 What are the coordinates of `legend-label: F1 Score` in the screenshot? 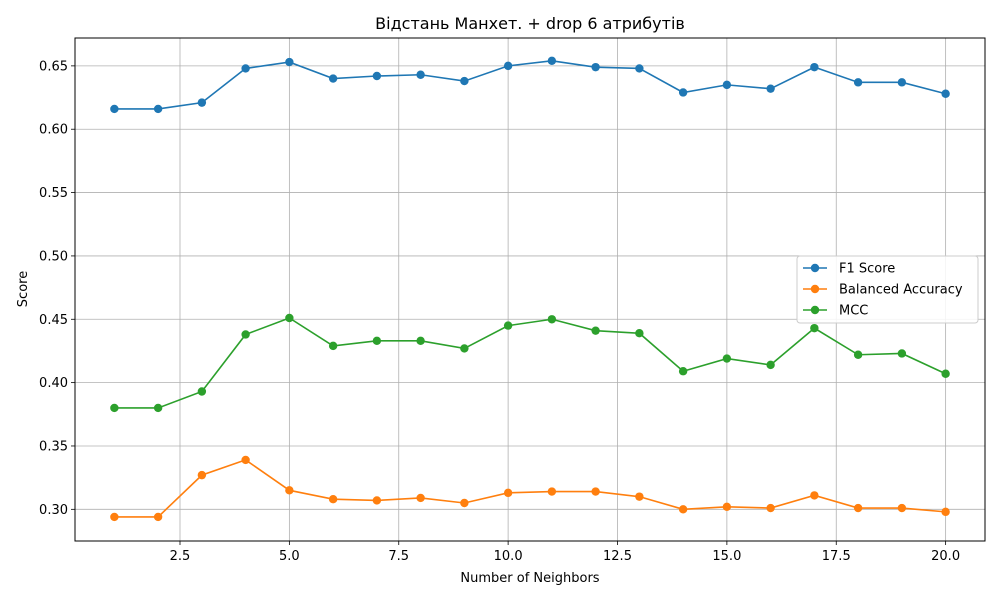 It's located at (867, 269).